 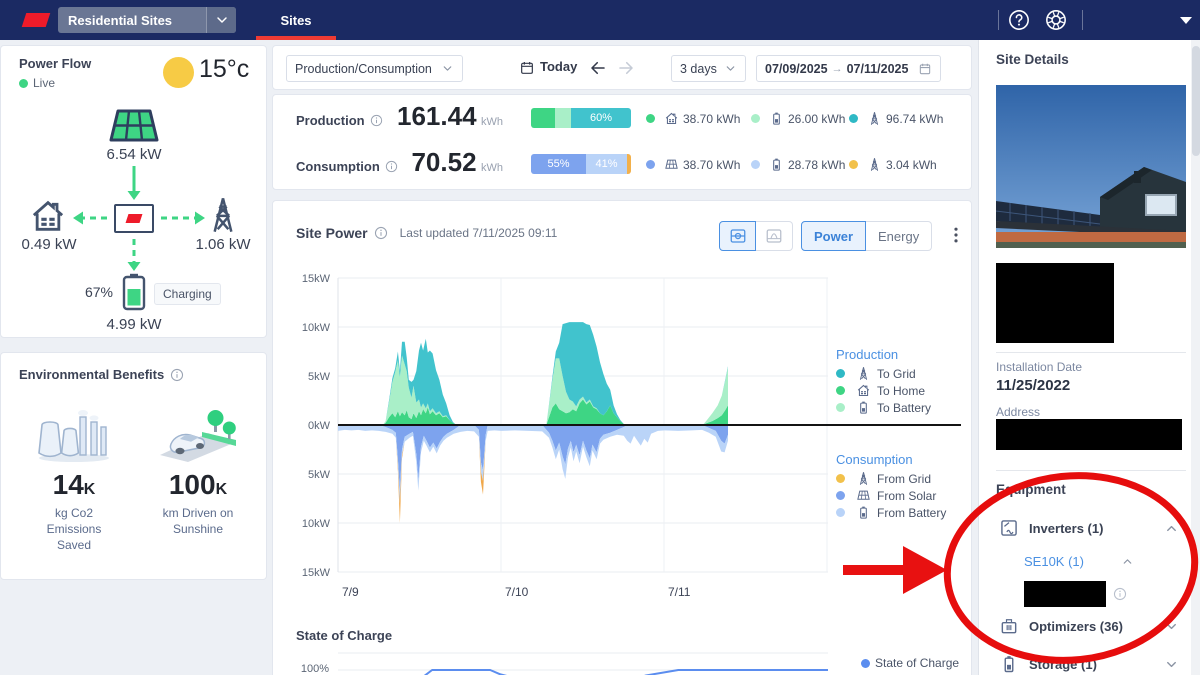 What do you see at coordinates (903, 373) in the screenshot?
I see `legend-item-to-grid: To Grid` at bounding box center [903, 373].